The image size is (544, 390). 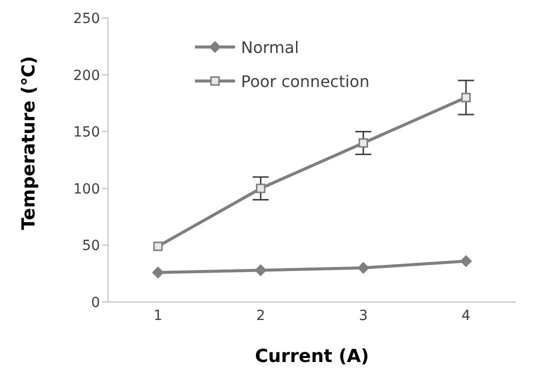 What do you see at coordinates (466, 316) in the screenshot?
I see `x-tick-label: 4` at bounding box center [466, 316].